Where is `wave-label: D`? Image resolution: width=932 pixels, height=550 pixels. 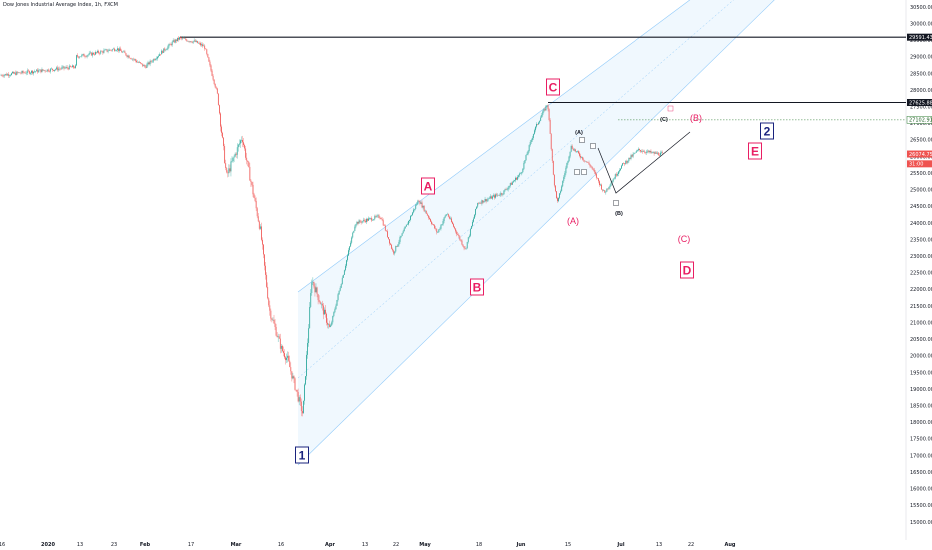 wave-label: D is located at coordinates (687, 271).